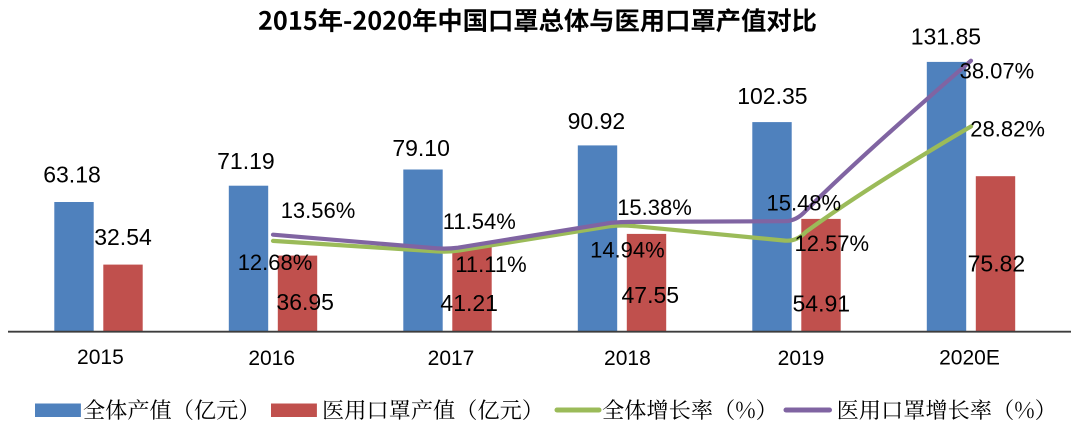 Image resolution: width=1073 pixels, height=428 pixels. What do you see at coordinates (305, 302) in the screenshot?
I see `svg-text: 36.95` at bounding box center [305, 302].